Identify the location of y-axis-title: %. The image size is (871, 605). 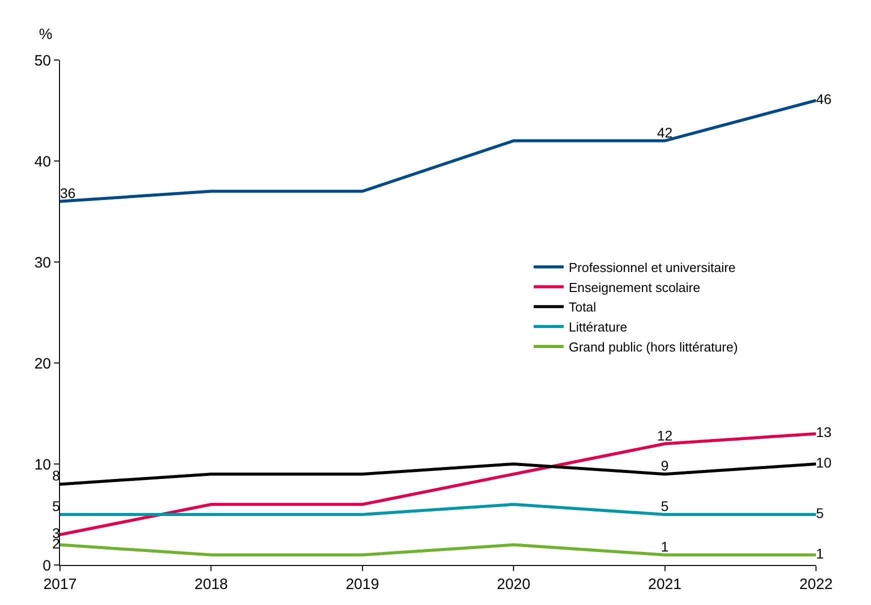
(45, 34).